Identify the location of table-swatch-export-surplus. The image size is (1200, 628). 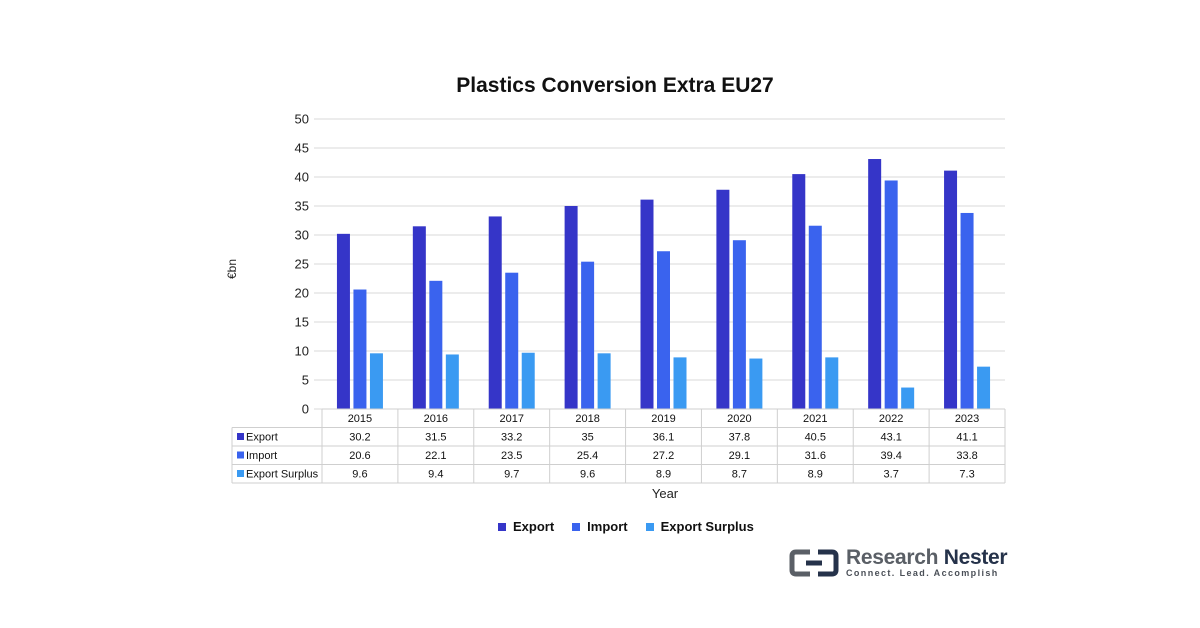
(240, 473).